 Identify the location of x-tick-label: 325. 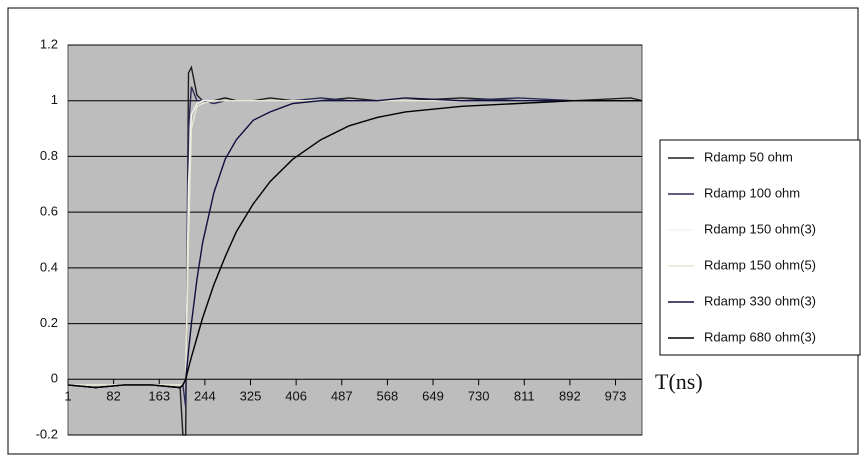
(251, 396).